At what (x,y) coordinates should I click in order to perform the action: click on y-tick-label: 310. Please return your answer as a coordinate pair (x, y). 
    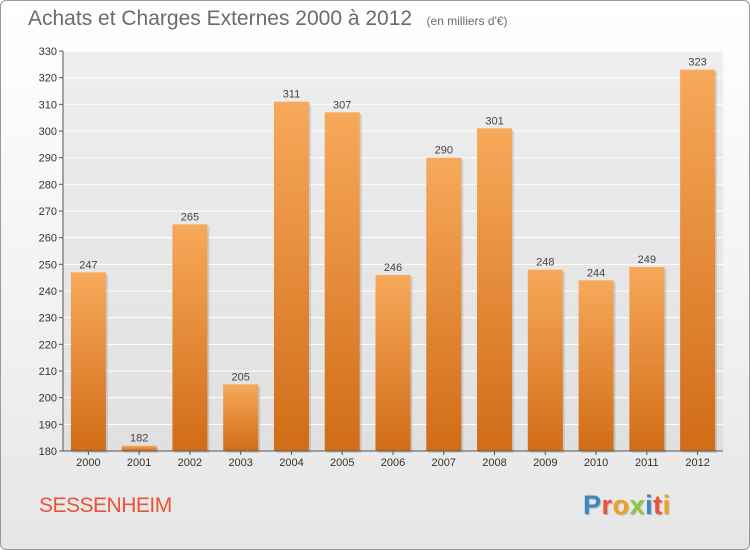
    Looking at the image, I should click on (48, 105).